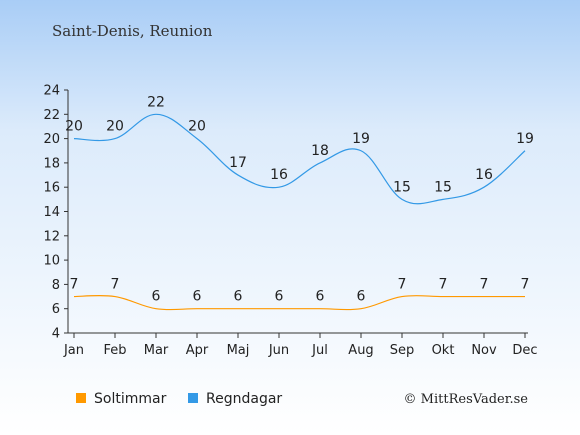  What do you see at coordinates (114, 350) in the screenshot?
I see `x-tick-label: Feb` at bounding box center [114, 350].